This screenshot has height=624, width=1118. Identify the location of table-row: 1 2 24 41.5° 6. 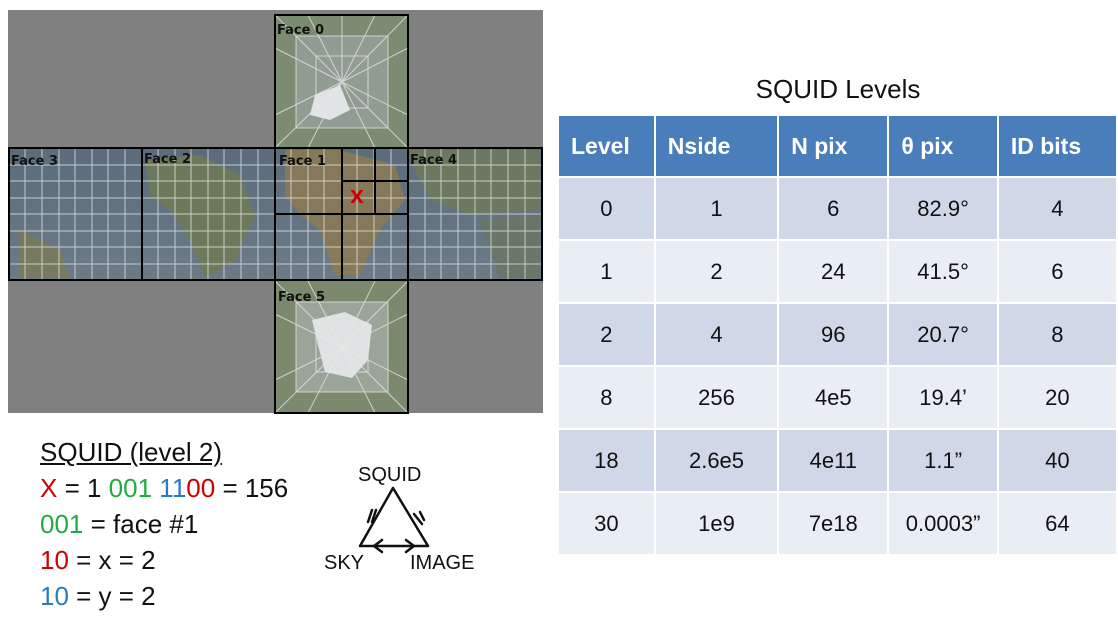
(837, 271).